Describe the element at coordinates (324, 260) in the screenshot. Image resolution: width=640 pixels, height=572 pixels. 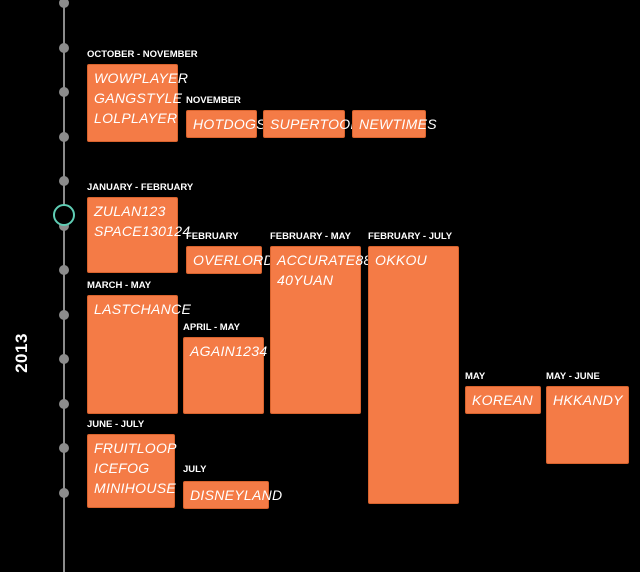
I see `malware-name: ACCURATE88` at that location.